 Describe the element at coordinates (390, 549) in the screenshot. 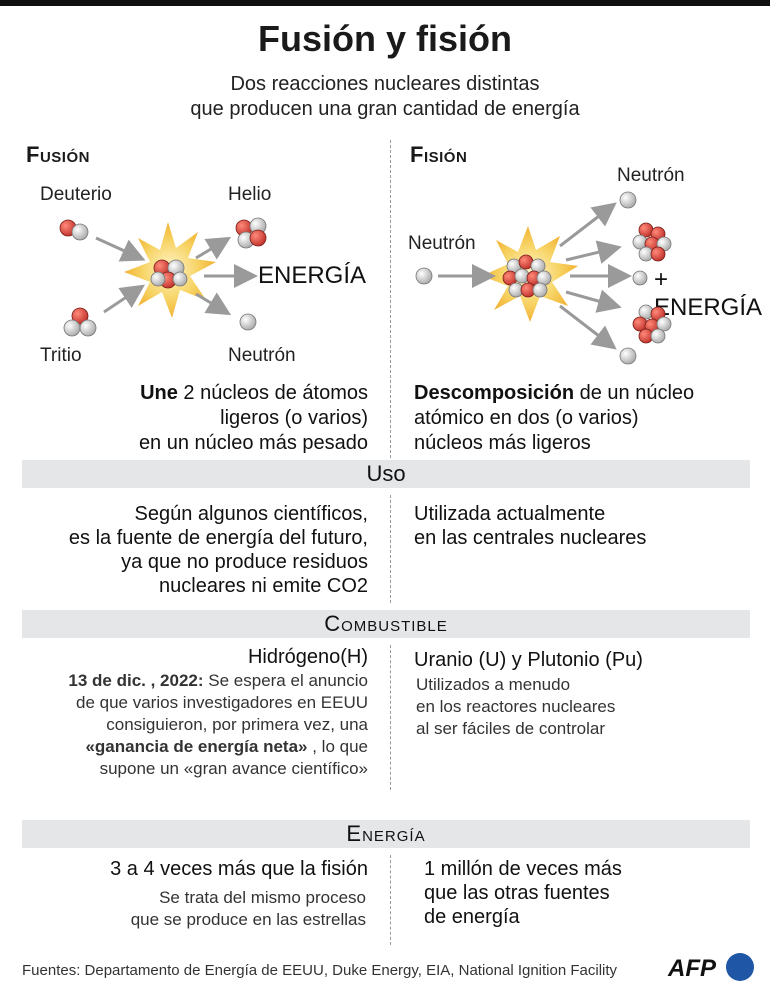

I see `column-divider-uso` at that location.